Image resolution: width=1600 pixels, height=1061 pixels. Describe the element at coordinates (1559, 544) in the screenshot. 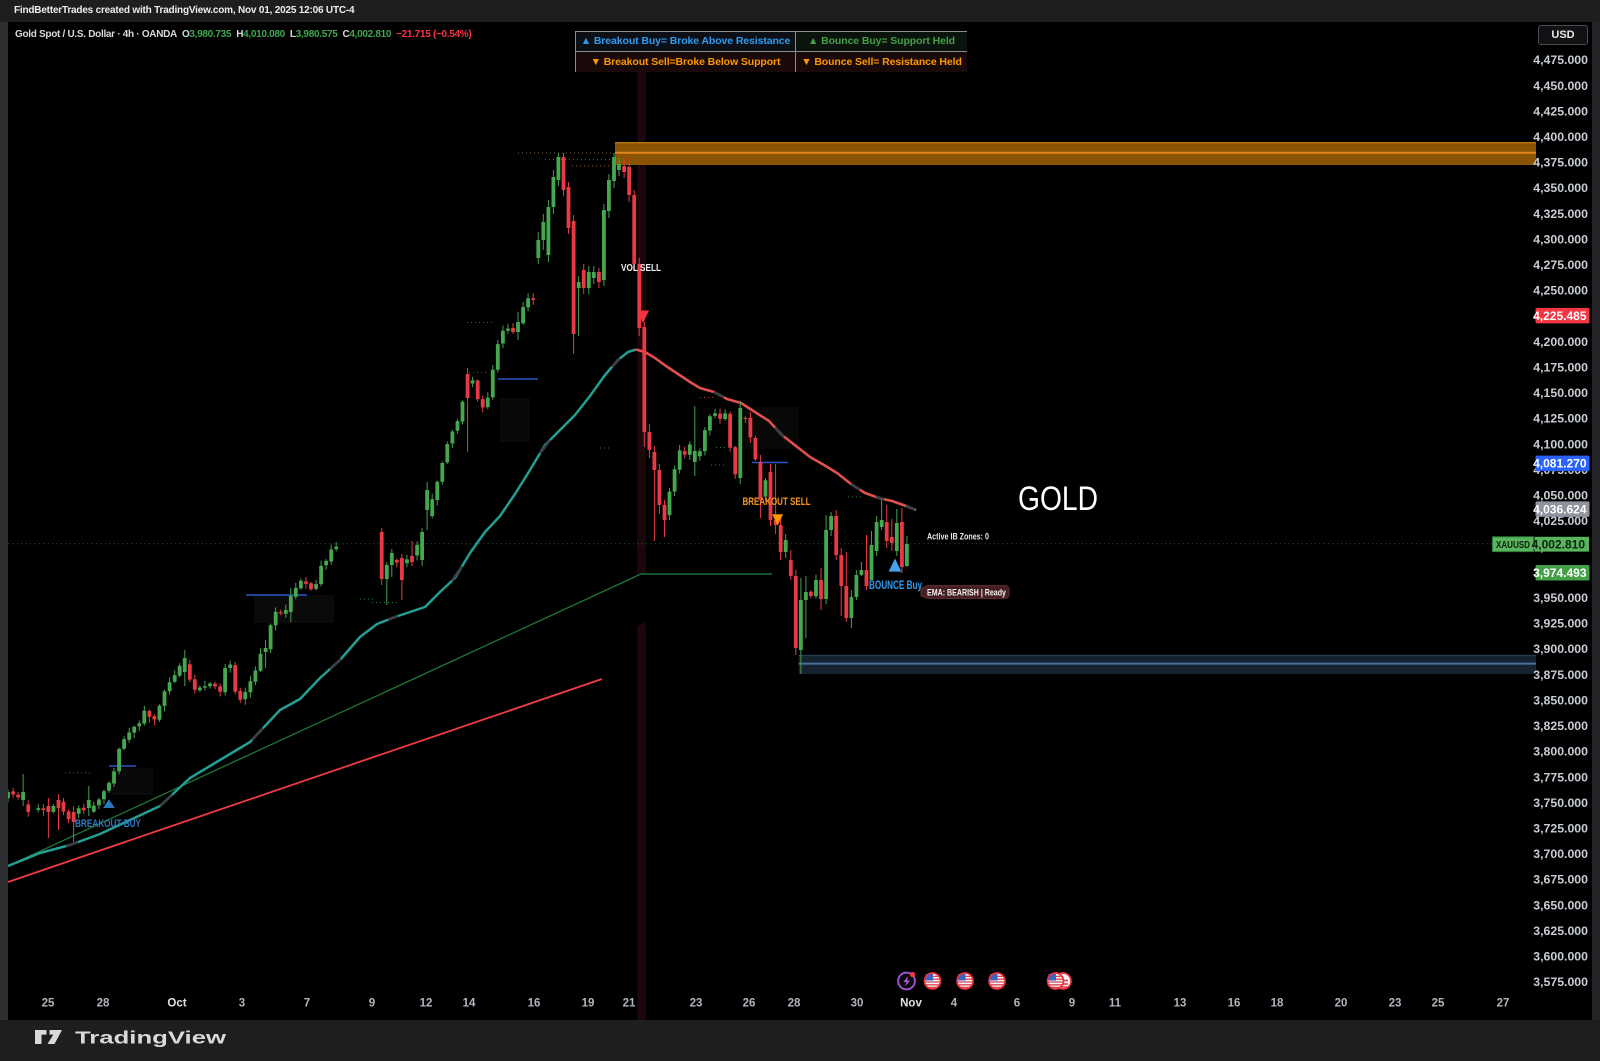

I see `svg-text: 4,002.810` at that location.